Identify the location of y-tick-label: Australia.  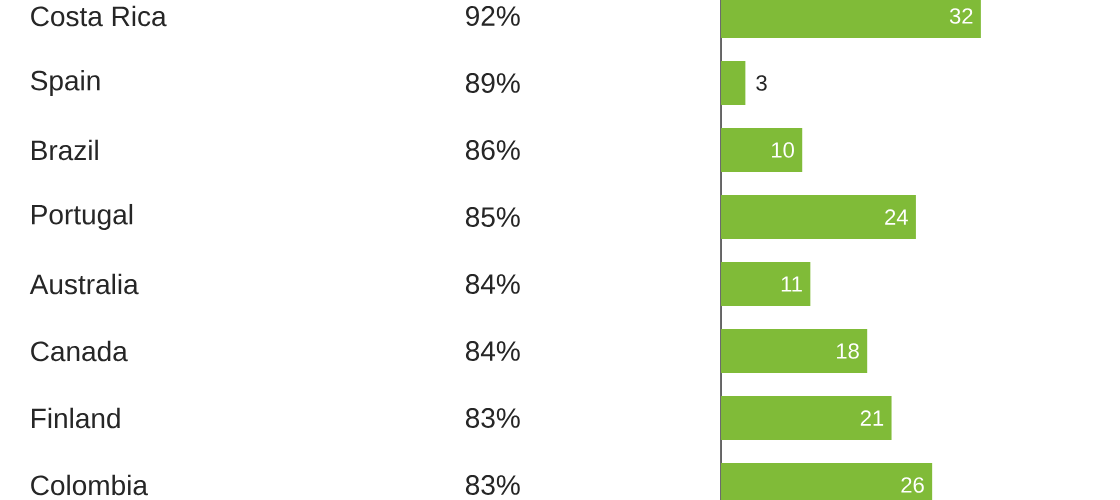
(84, 284).